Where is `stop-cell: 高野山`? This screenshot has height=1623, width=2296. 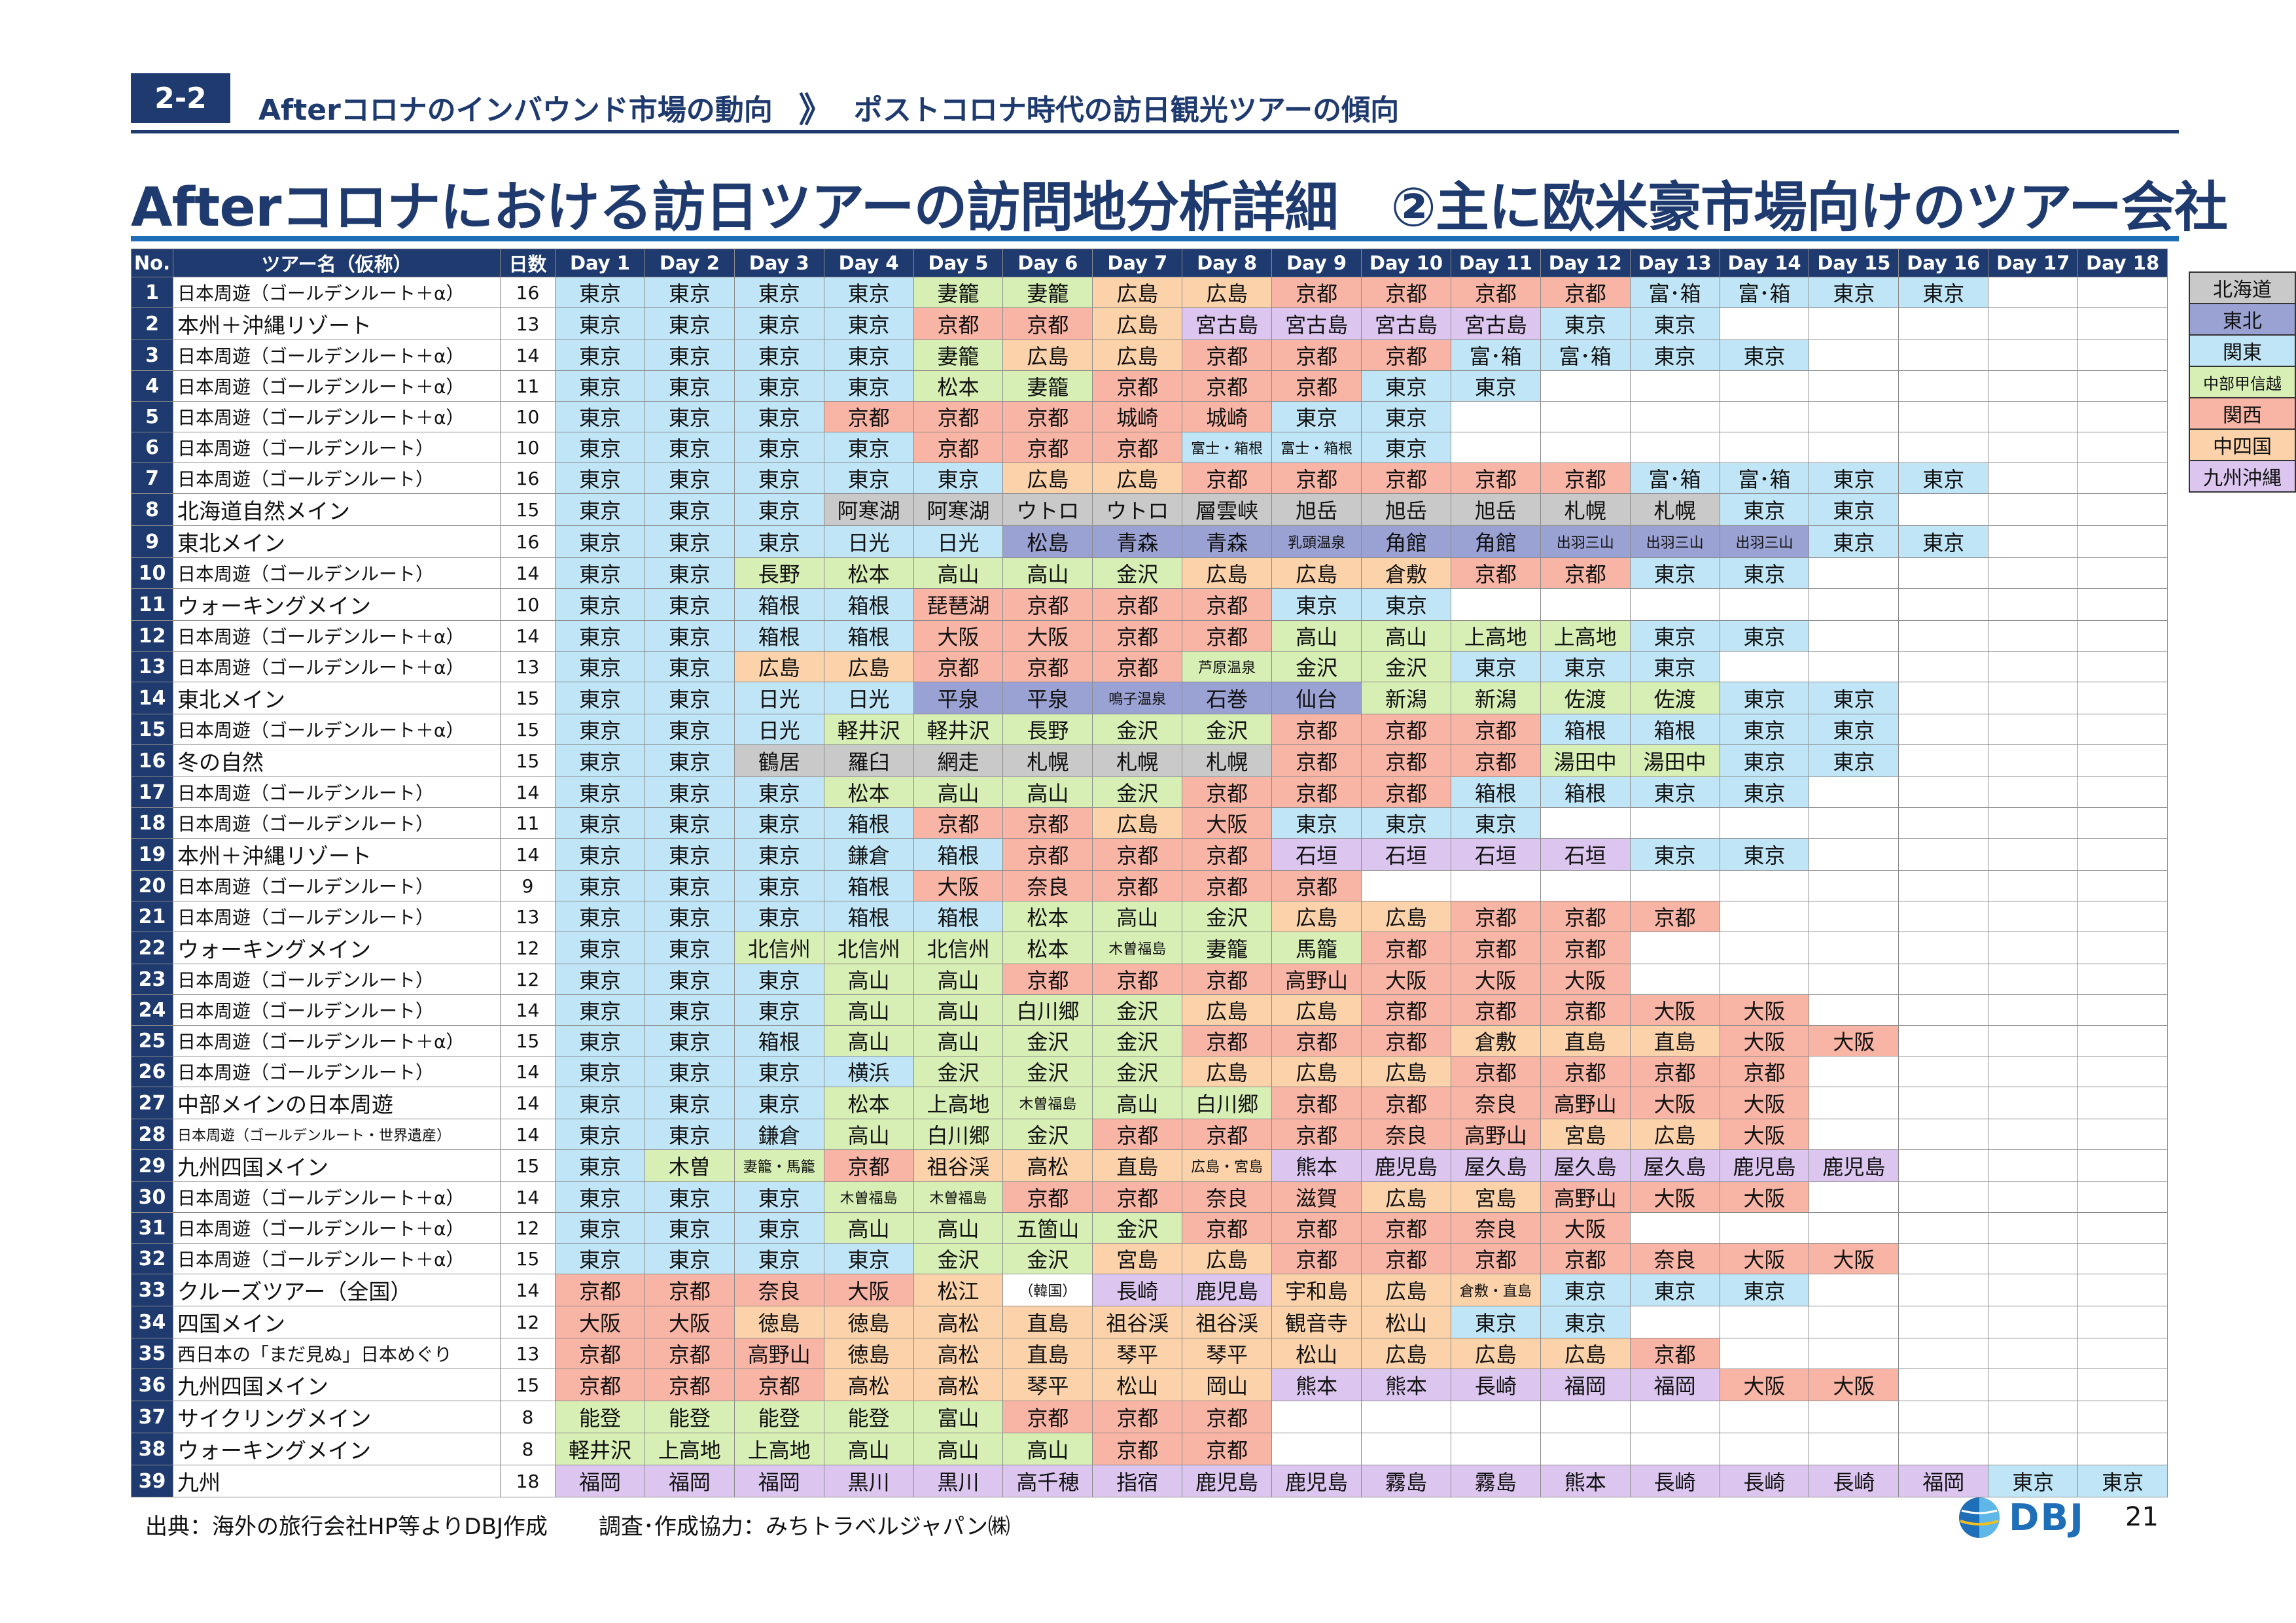 stop-cell: 高野山 is located at coordinates (1495, 1135).